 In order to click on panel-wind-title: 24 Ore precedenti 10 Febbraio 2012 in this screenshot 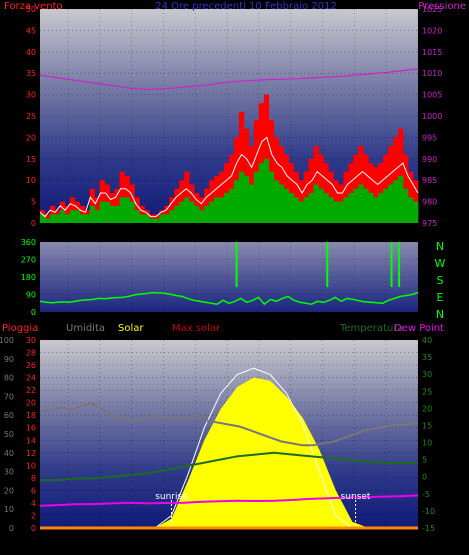, I will do `click(245, 6)`.